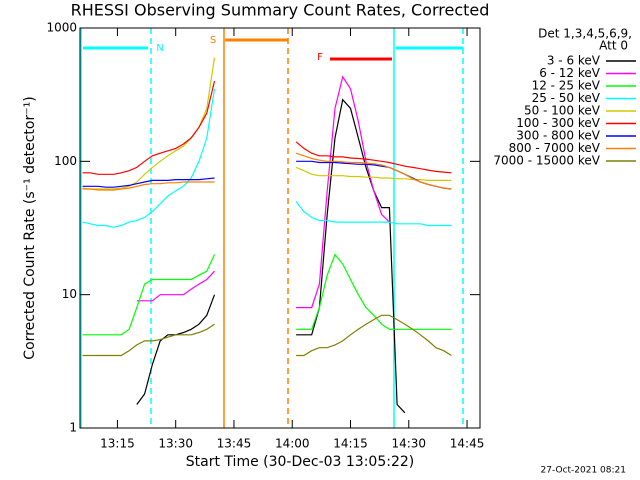 This screenshot has height=480, width=640. What do you see at coordinates (292, 444) in the screenshot?
I see `x-tick-label: 14:00` at bounding box center [292, 444].